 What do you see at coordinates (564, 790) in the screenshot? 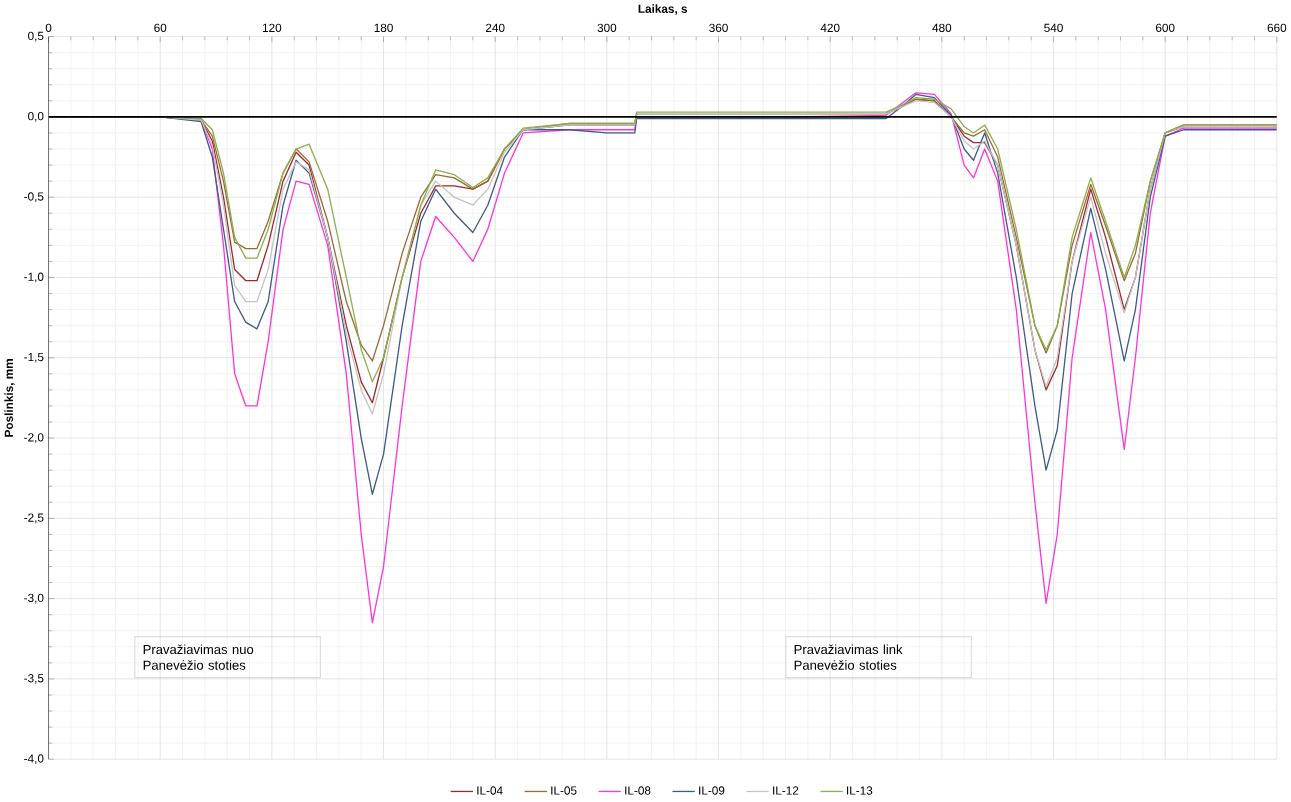
I see `legend-label: IL-05` at bounding box center [564, 790].